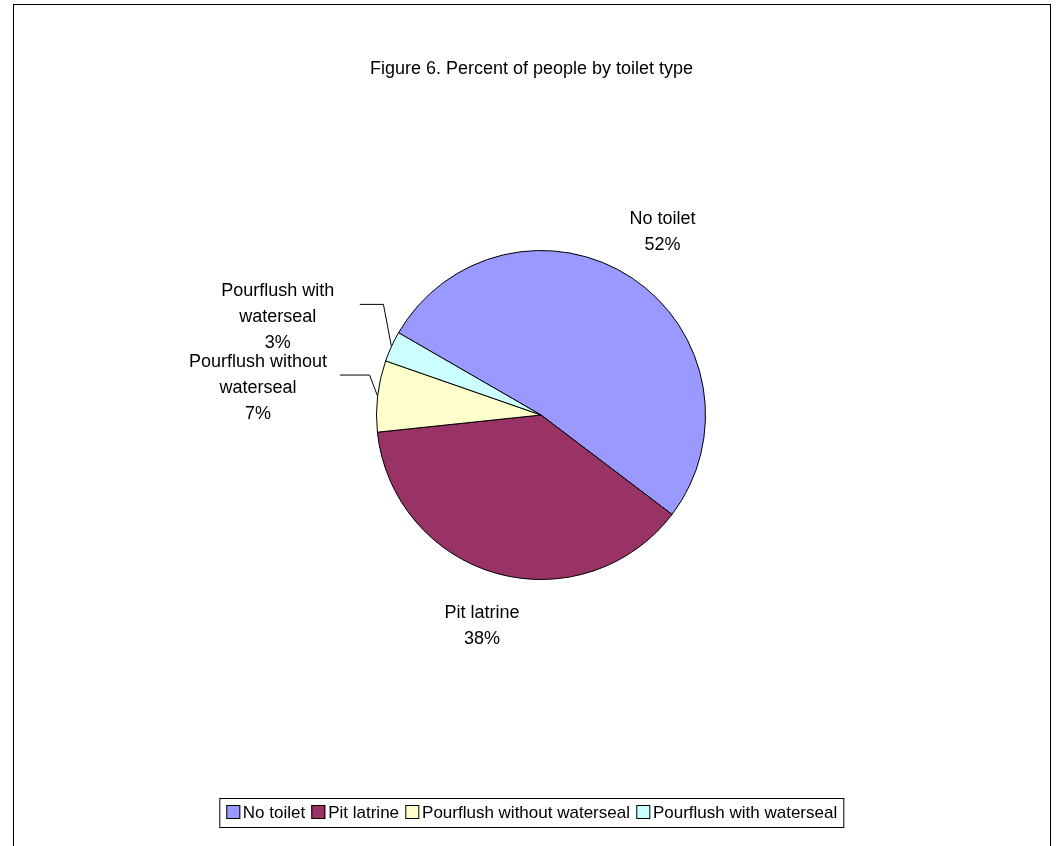 This screenshot has width=1063, height=846. I want to click on legend-label: Pit latrine, so click(363, 813).